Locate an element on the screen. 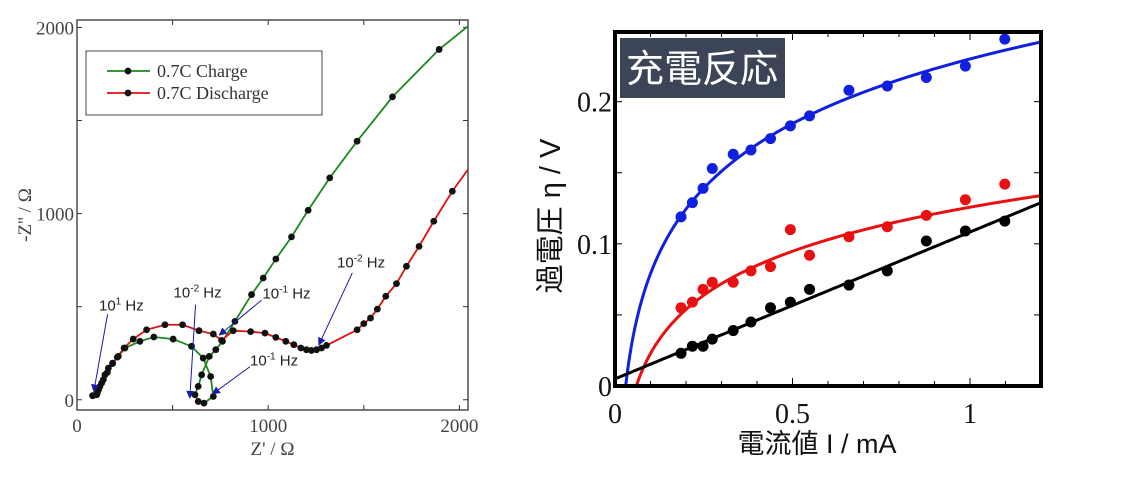 This screenshot has width=1139, height=494. y-axis-label: 過電圧 η / V is located at coordinates (551, 215).